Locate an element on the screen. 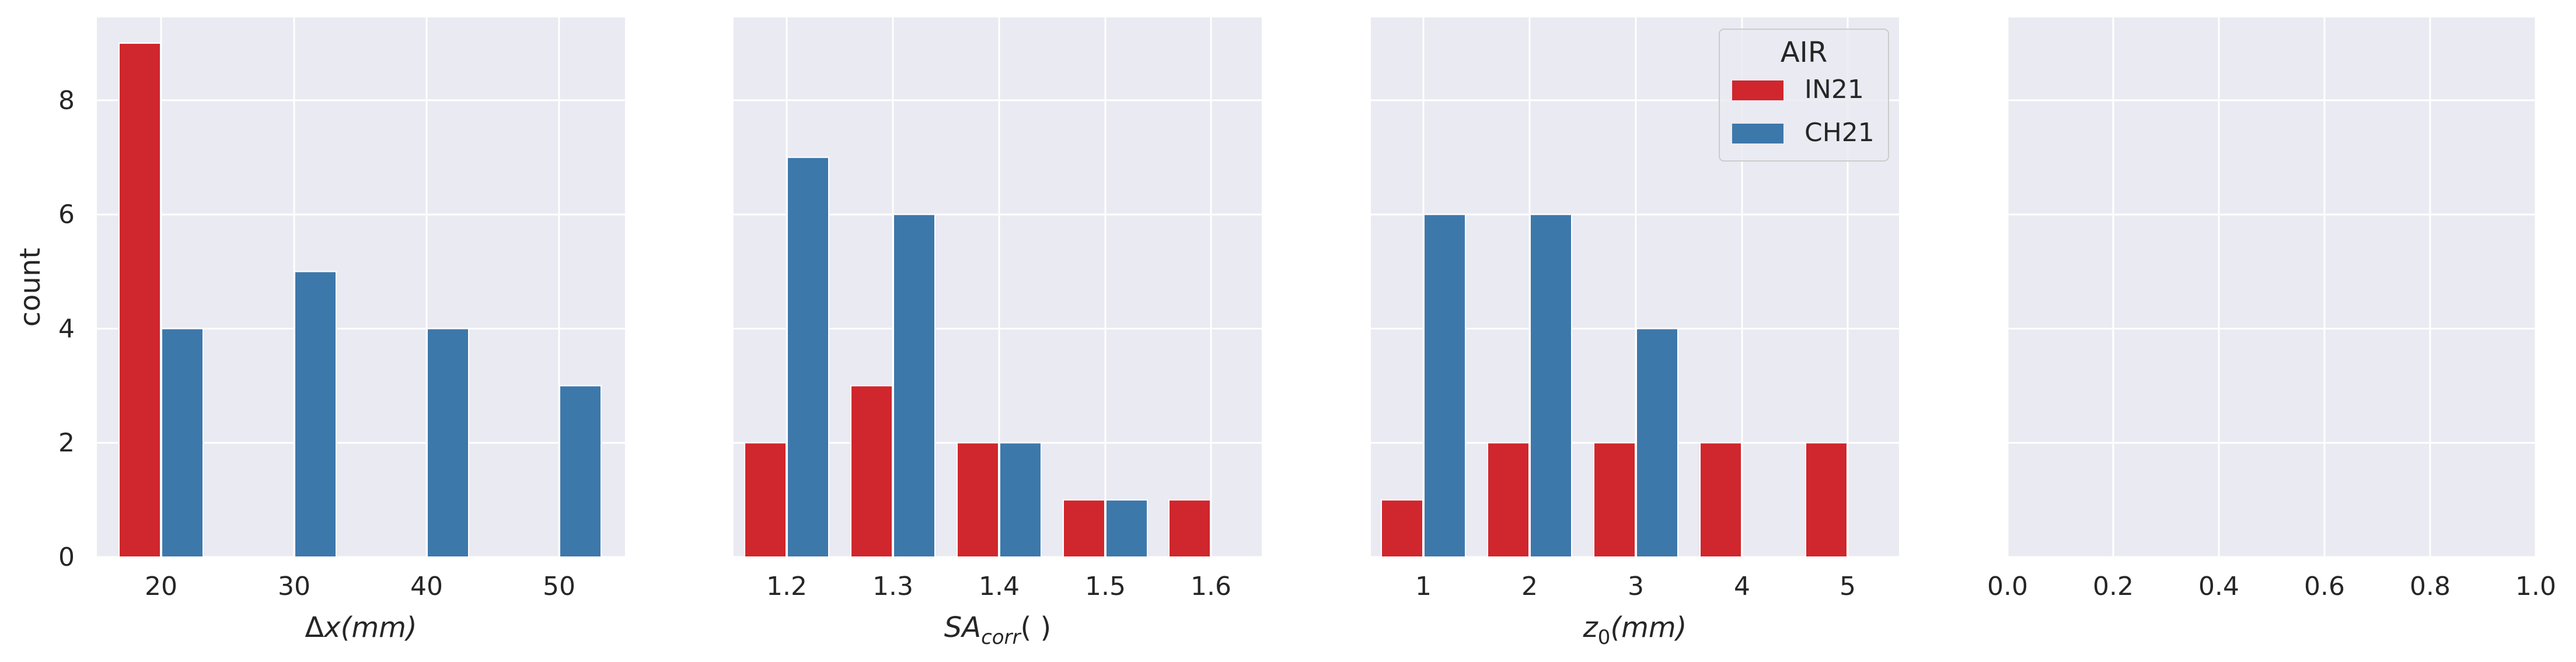 This screenshot has height=662, width=2576. x-tick-label: 1.6 is located at coordinates (1211, 587).